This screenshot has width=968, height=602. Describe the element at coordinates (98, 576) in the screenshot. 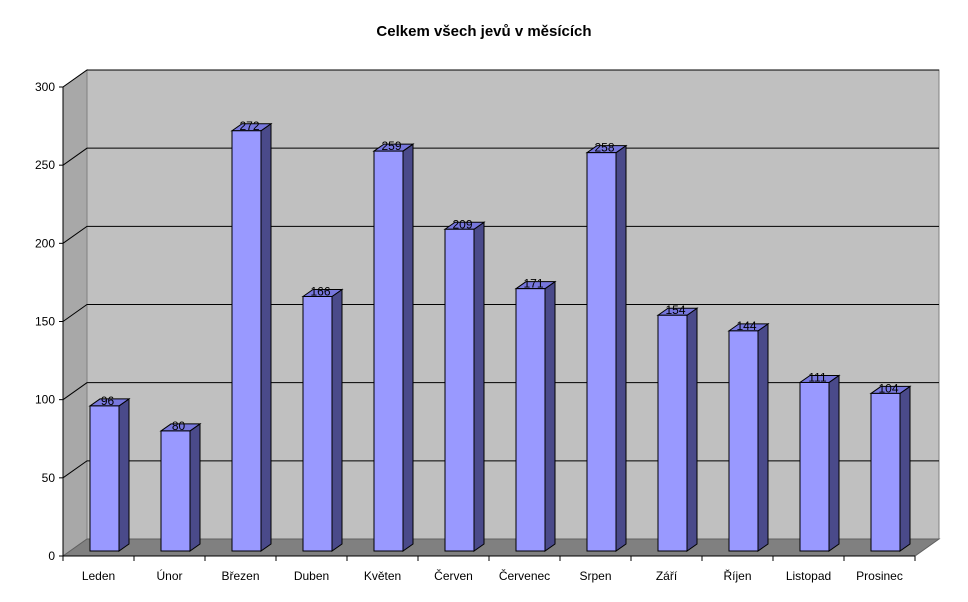

I see `x-tick-label: Leden` at that location.